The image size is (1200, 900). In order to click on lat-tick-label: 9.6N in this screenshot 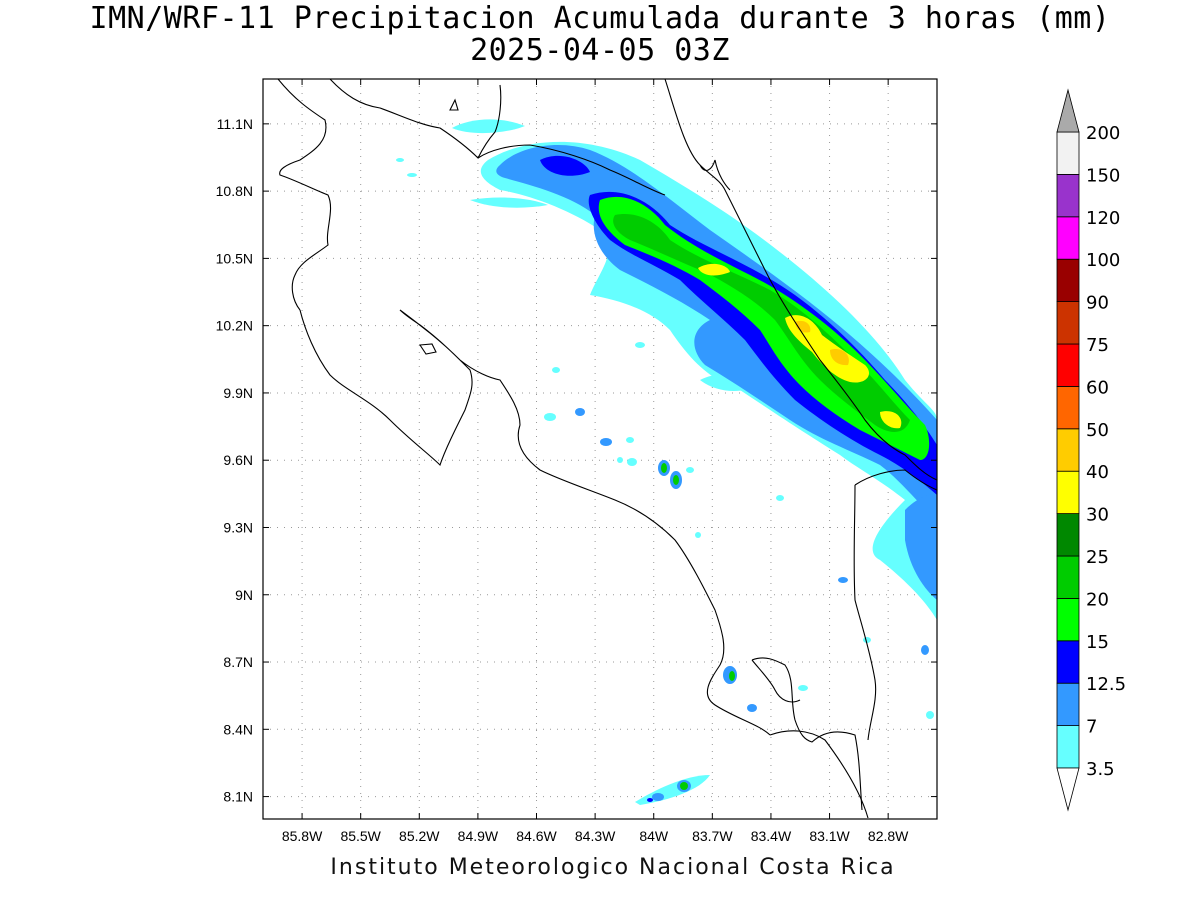, I will do `click(238, 460)`.